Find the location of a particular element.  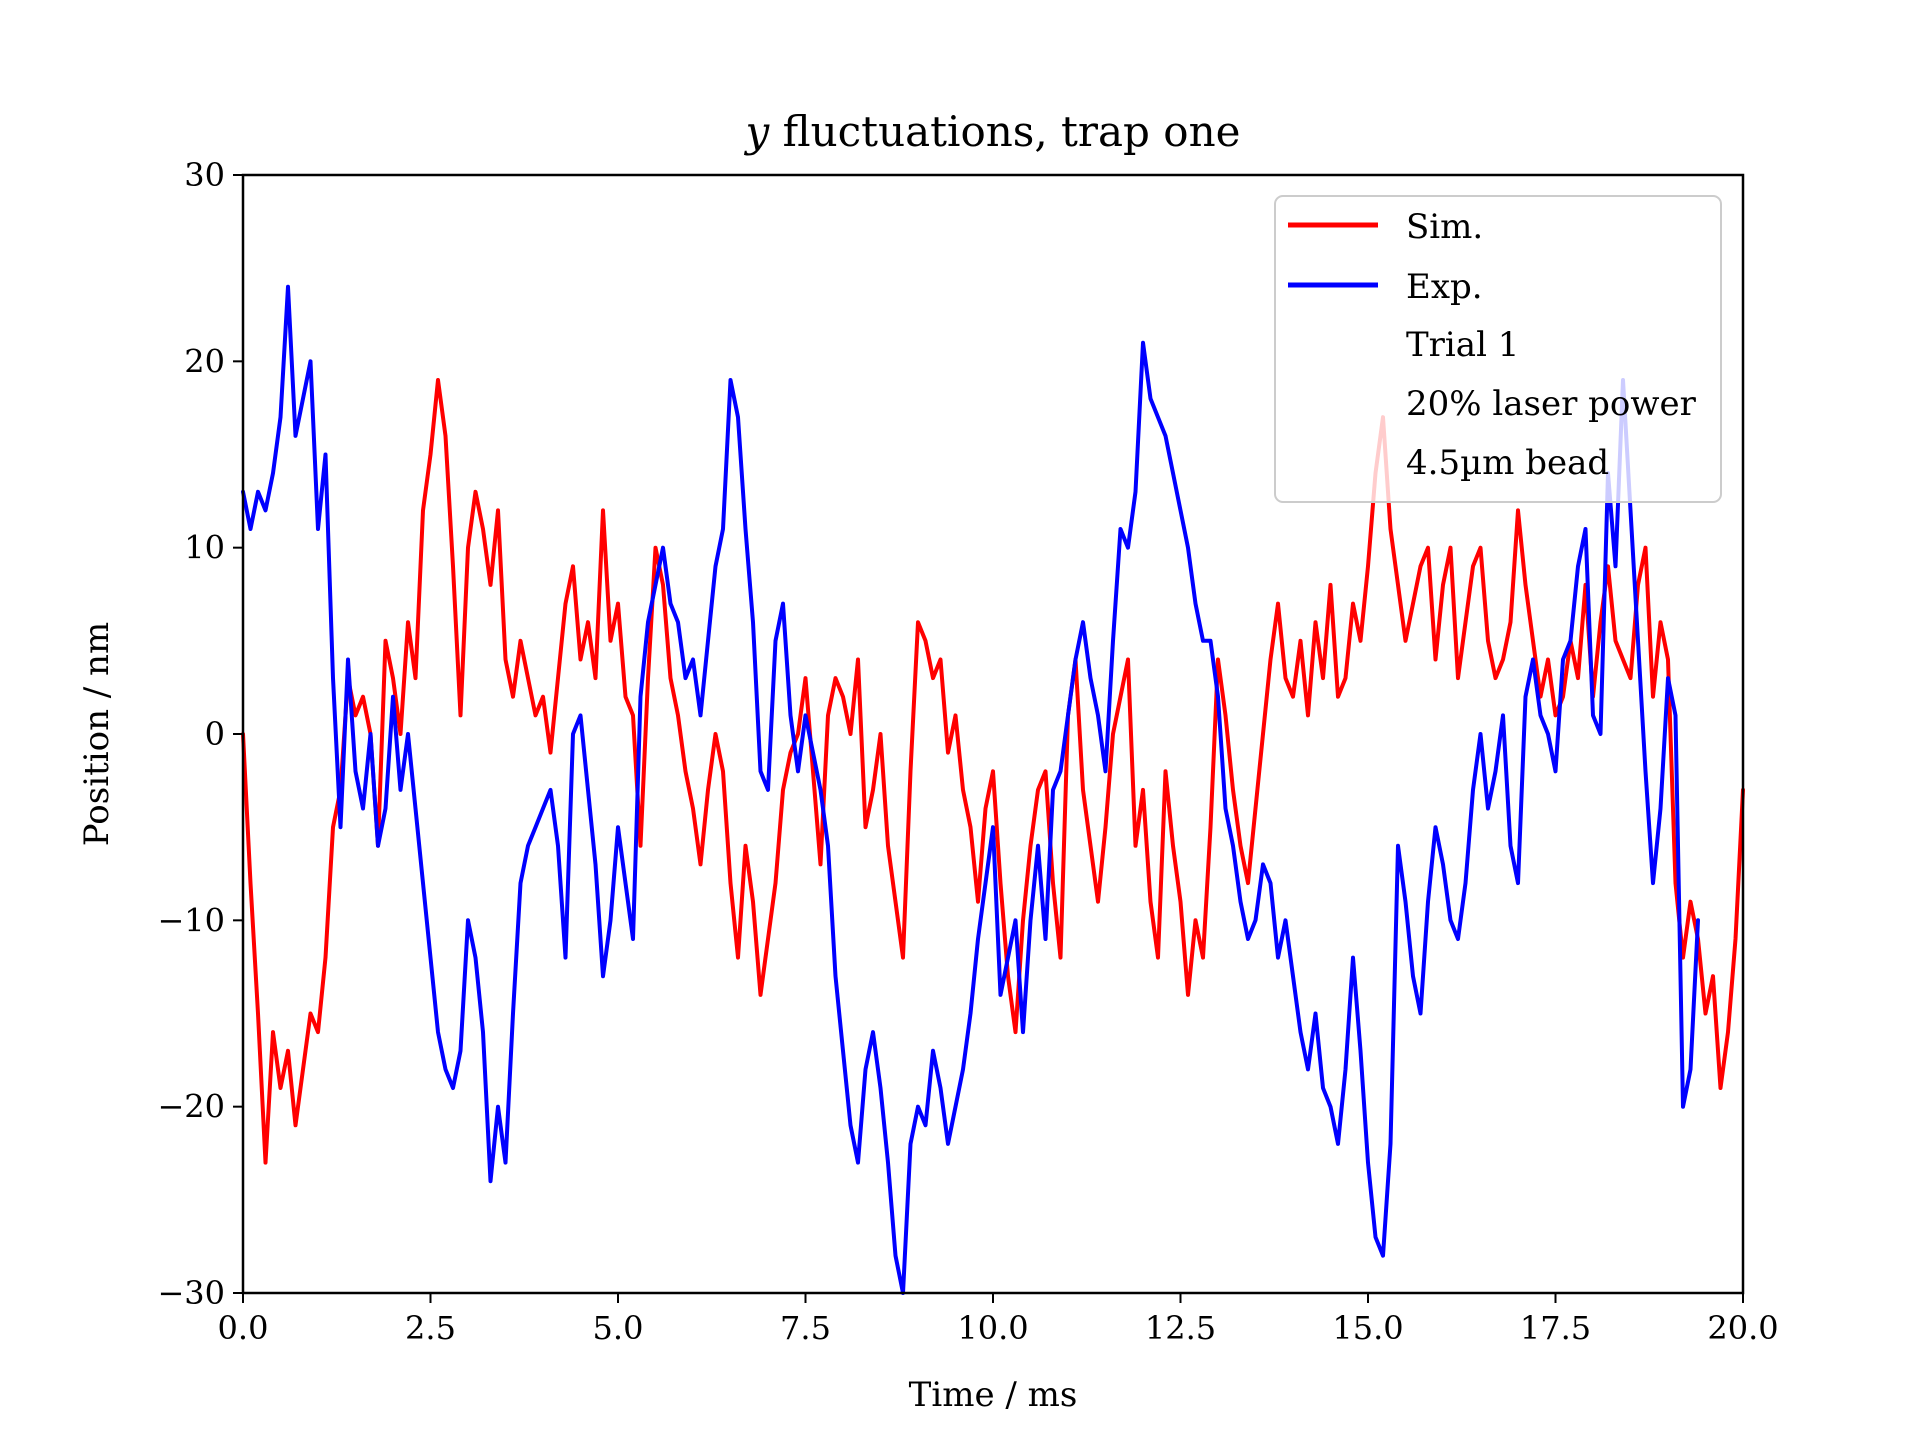

y-tick-label: 10 is located at coordinates (204, 548).